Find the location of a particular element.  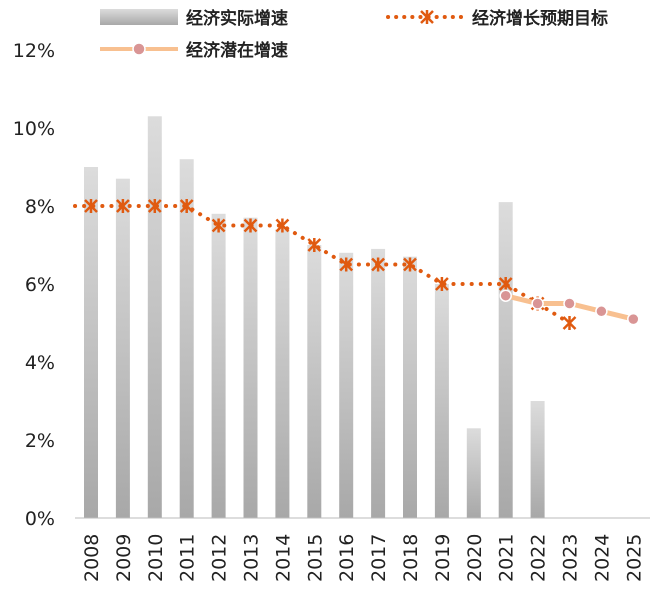

legend-label: 经济增长预期目标 is located at coordinates (540, 18).